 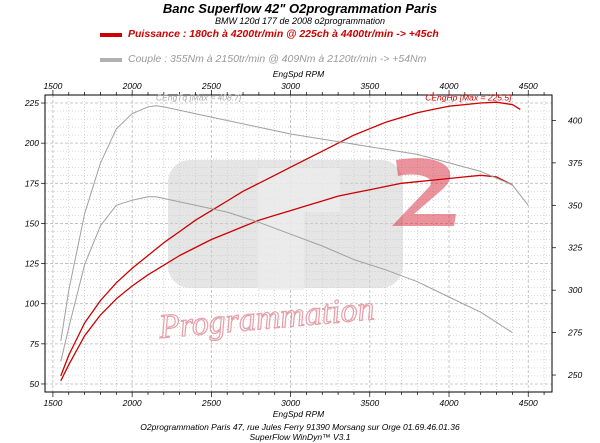 I want to click on x-tick-label-top: 1500, so click(x=52, y=86).